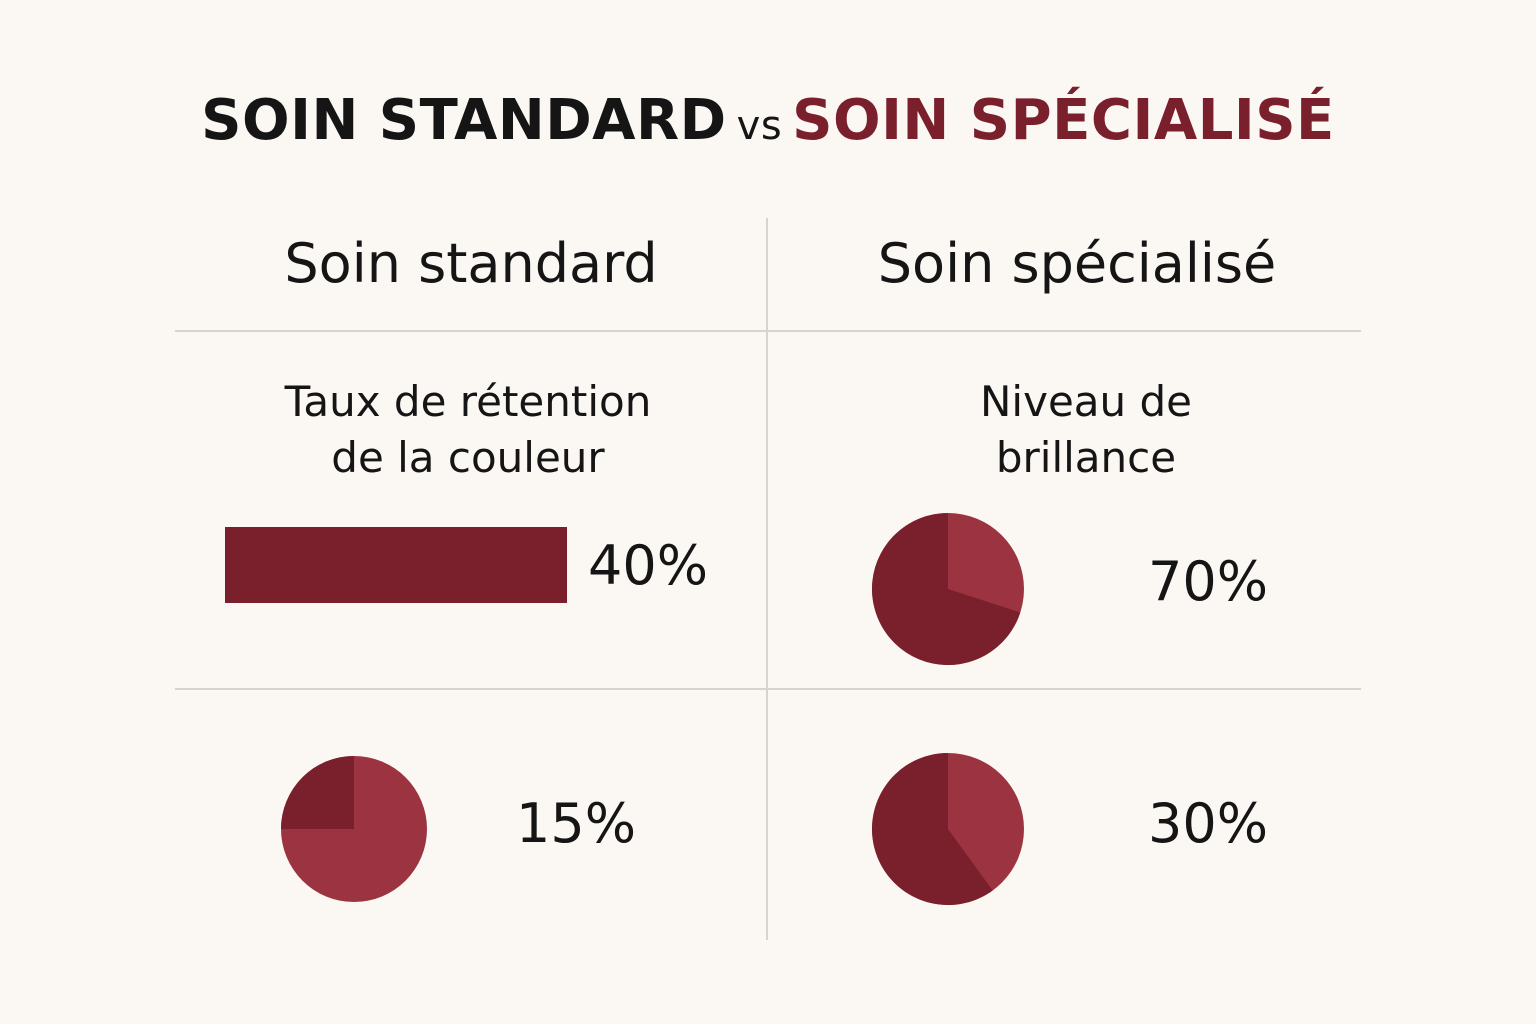 This screenshot has width=1536, height=1024. I want to click on brillance-value: 70%, so click(1208, 581).